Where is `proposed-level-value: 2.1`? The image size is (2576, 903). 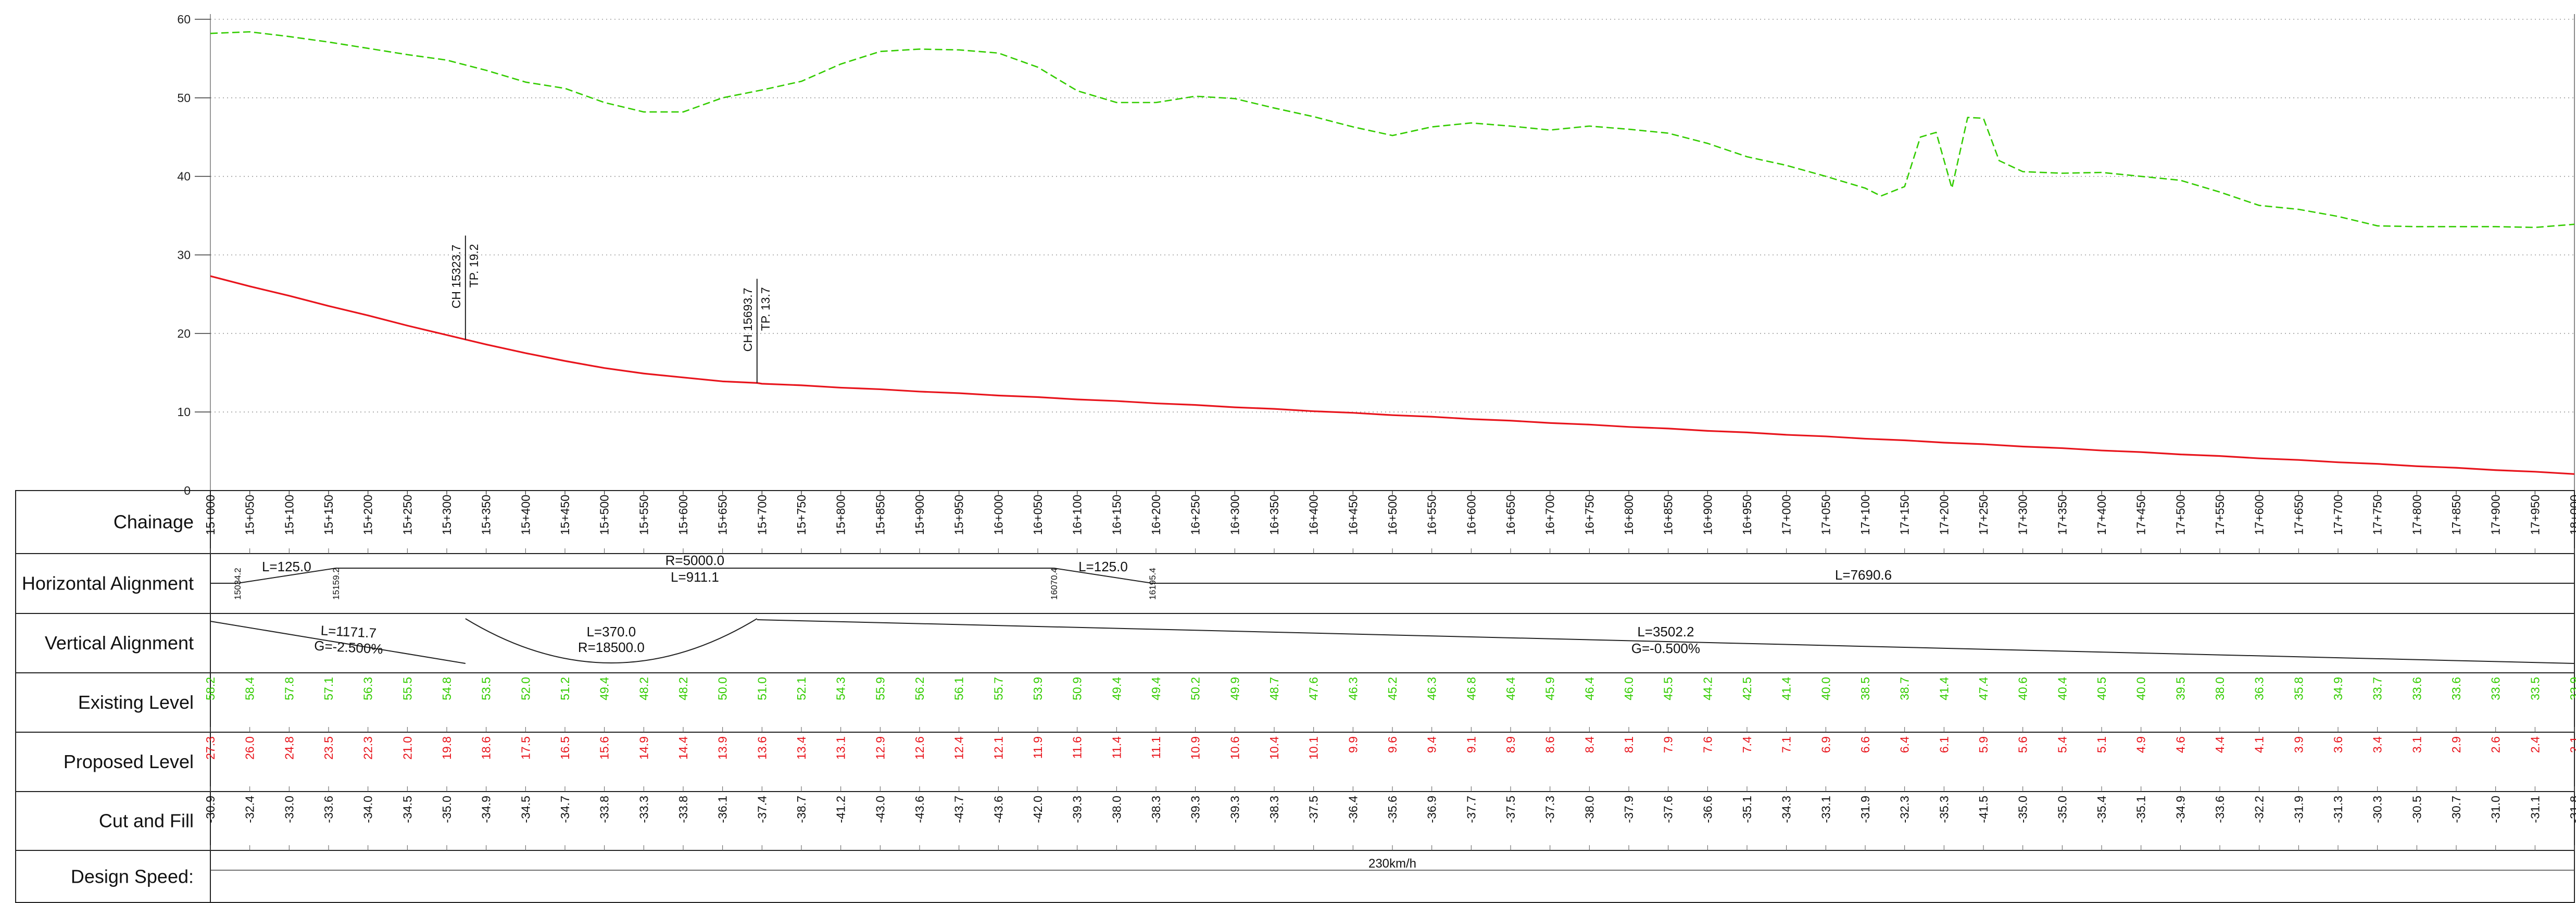 proposed-level-value: 2.1 is located at coordinates (2572, 744).